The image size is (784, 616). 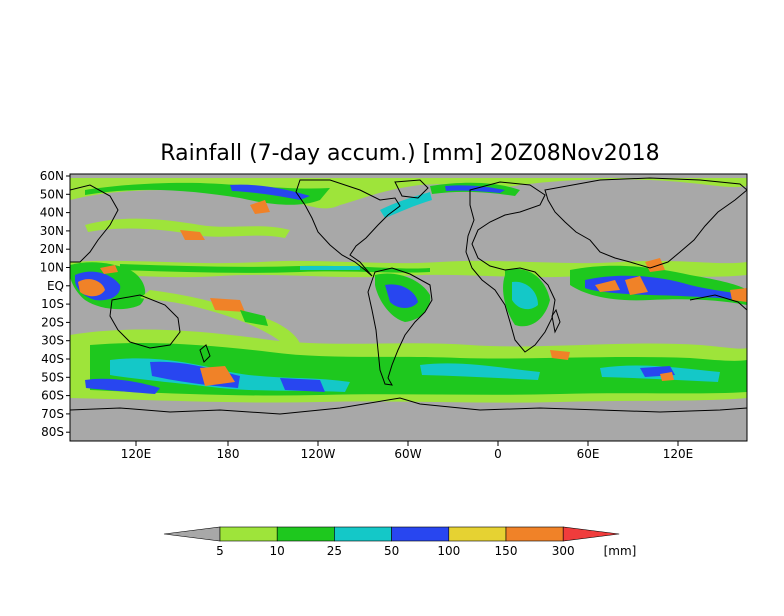 What do you see at coordinates (620, 551) in the screenshot?
I see `legend-unit: [mm]` at bounding box center [620, 551].